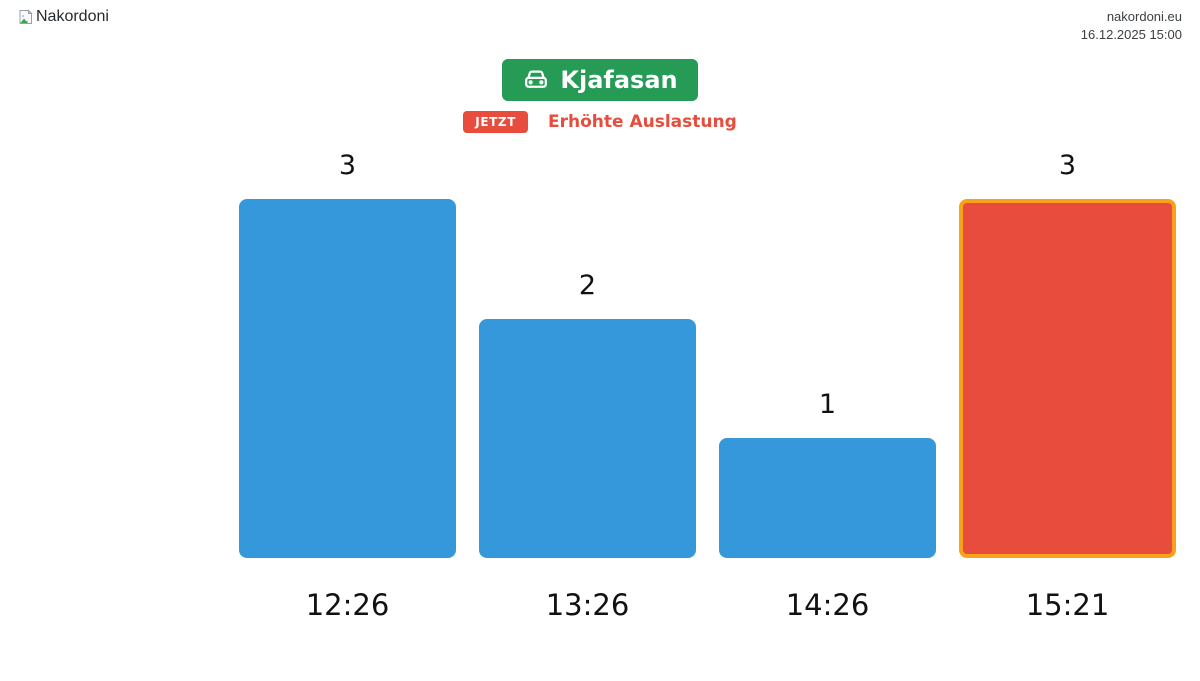  I want to click on x-axis-tick-label: 14:26, so click(827, 605).